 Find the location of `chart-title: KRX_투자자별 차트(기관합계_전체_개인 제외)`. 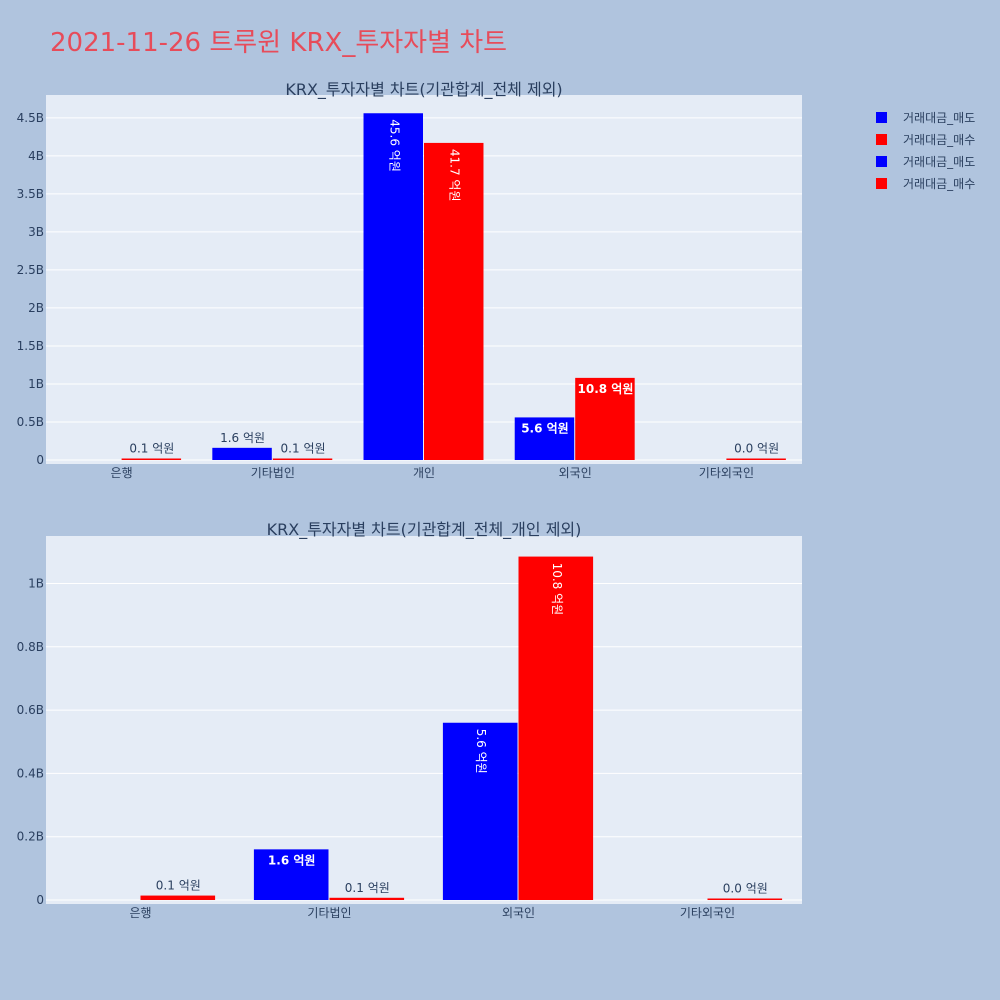

chart-title: KRX_투자자별 차트(기관합계_전체_개인 제외) is located at coordinates (424, 530).